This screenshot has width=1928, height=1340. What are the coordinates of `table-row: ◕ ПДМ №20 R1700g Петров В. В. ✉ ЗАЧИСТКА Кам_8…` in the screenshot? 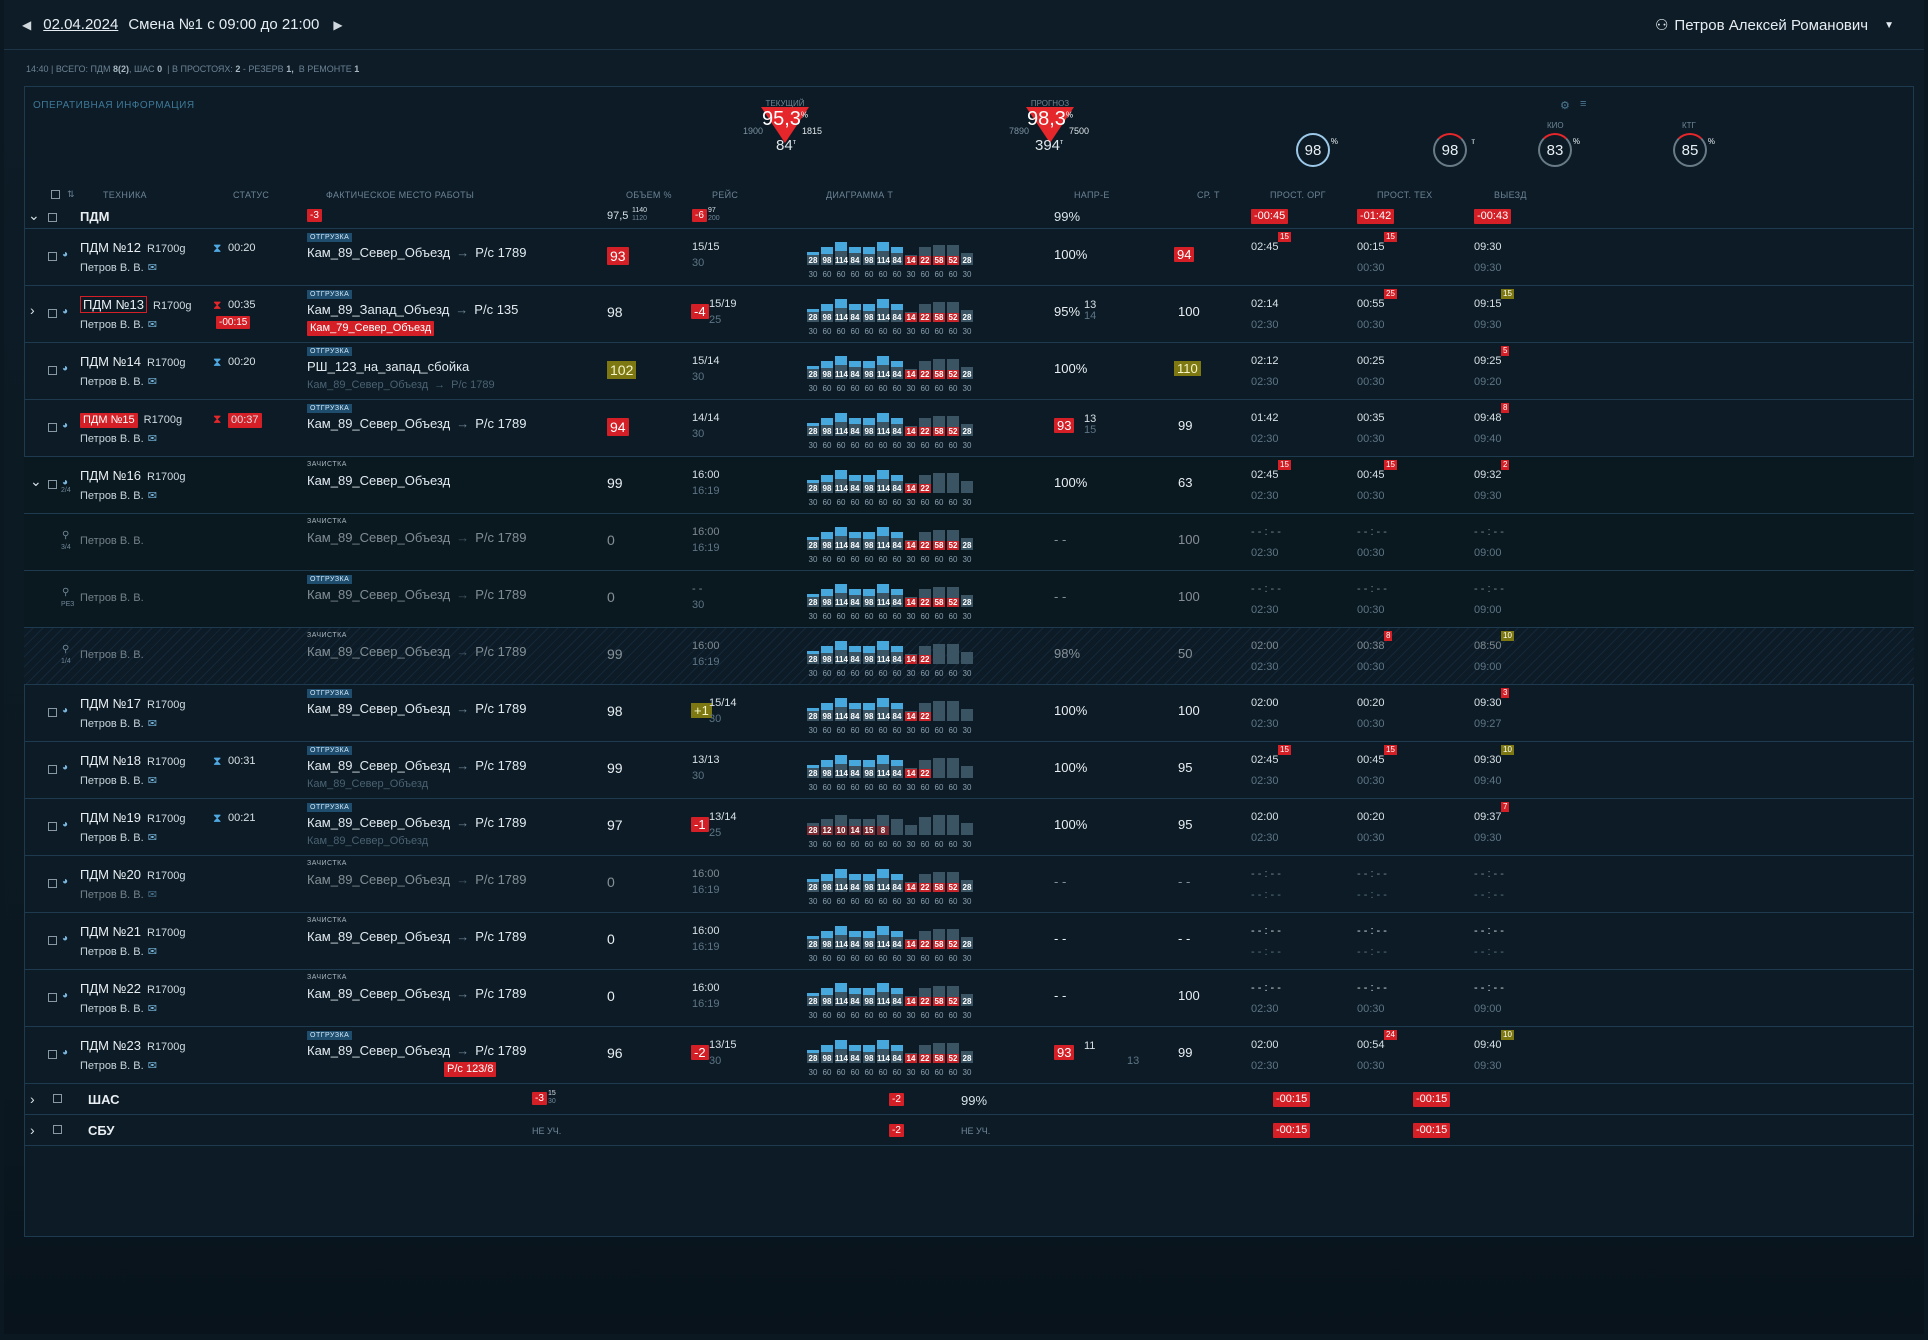 It's located at (969, 884).